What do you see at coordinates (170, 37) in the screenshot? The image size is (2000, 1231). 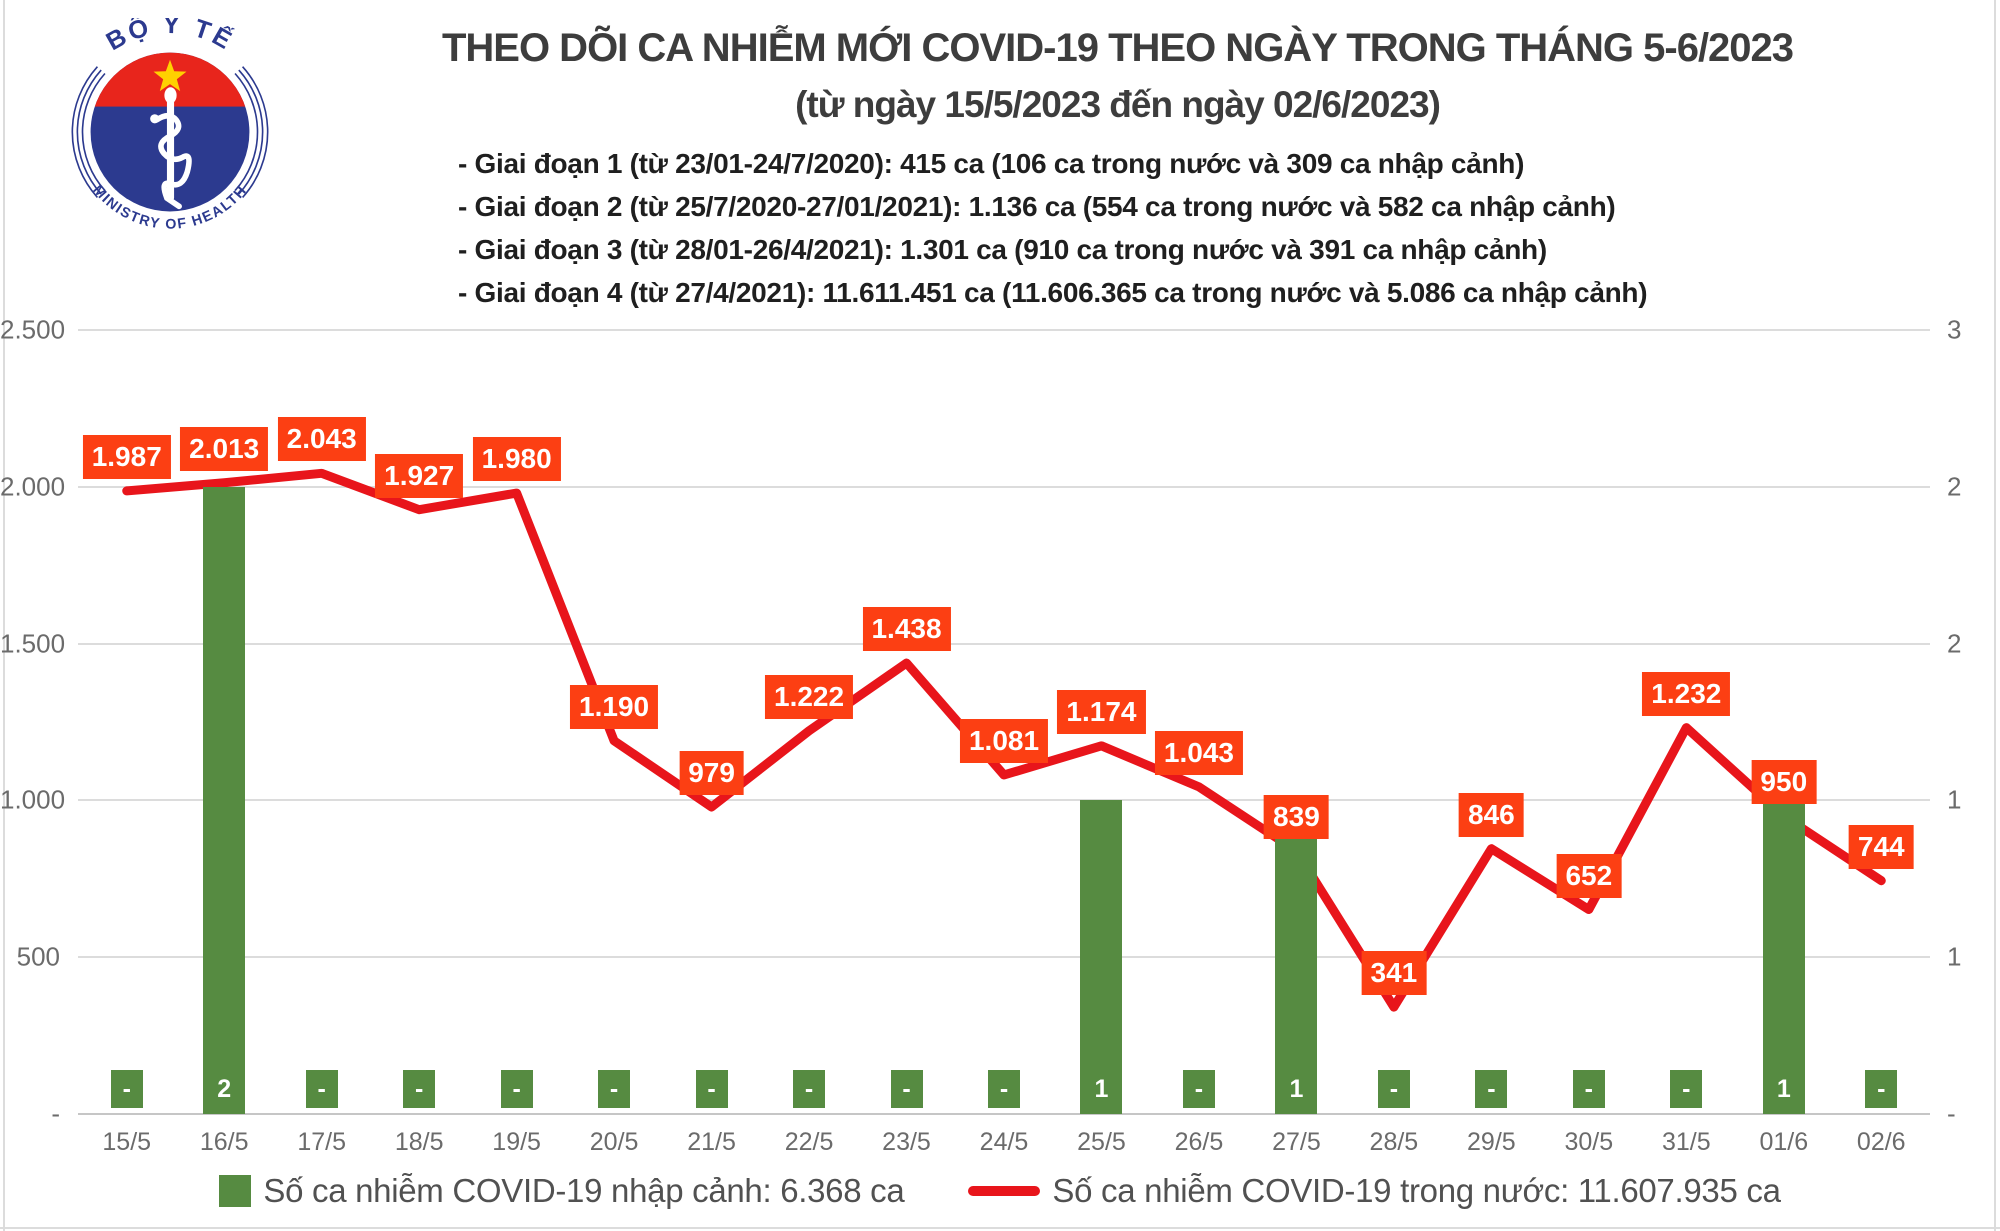 I see `logo-top-text: BỘ Y TẾ` at bounding box center [170, 37].